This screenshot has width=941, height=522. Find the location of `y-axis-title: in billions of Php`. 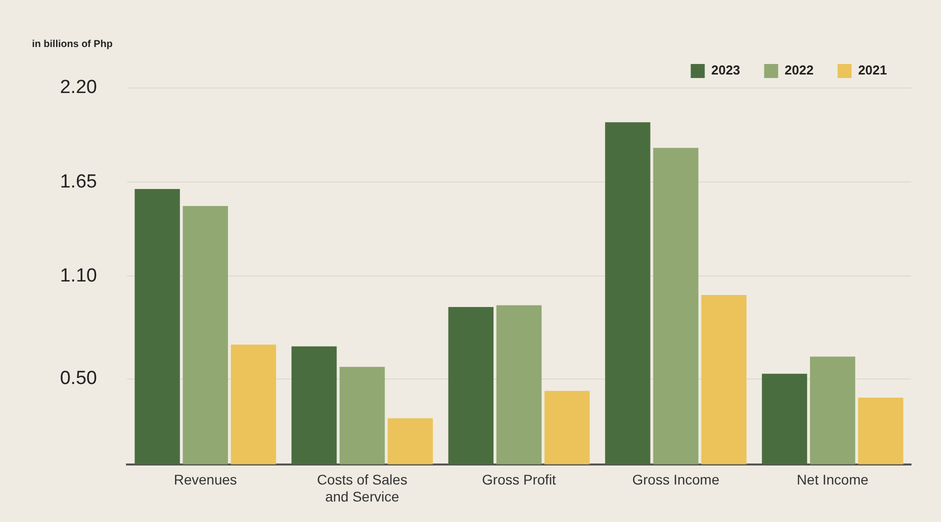

y-axis-title: in billions of Php is located at coordinates (72, 44).